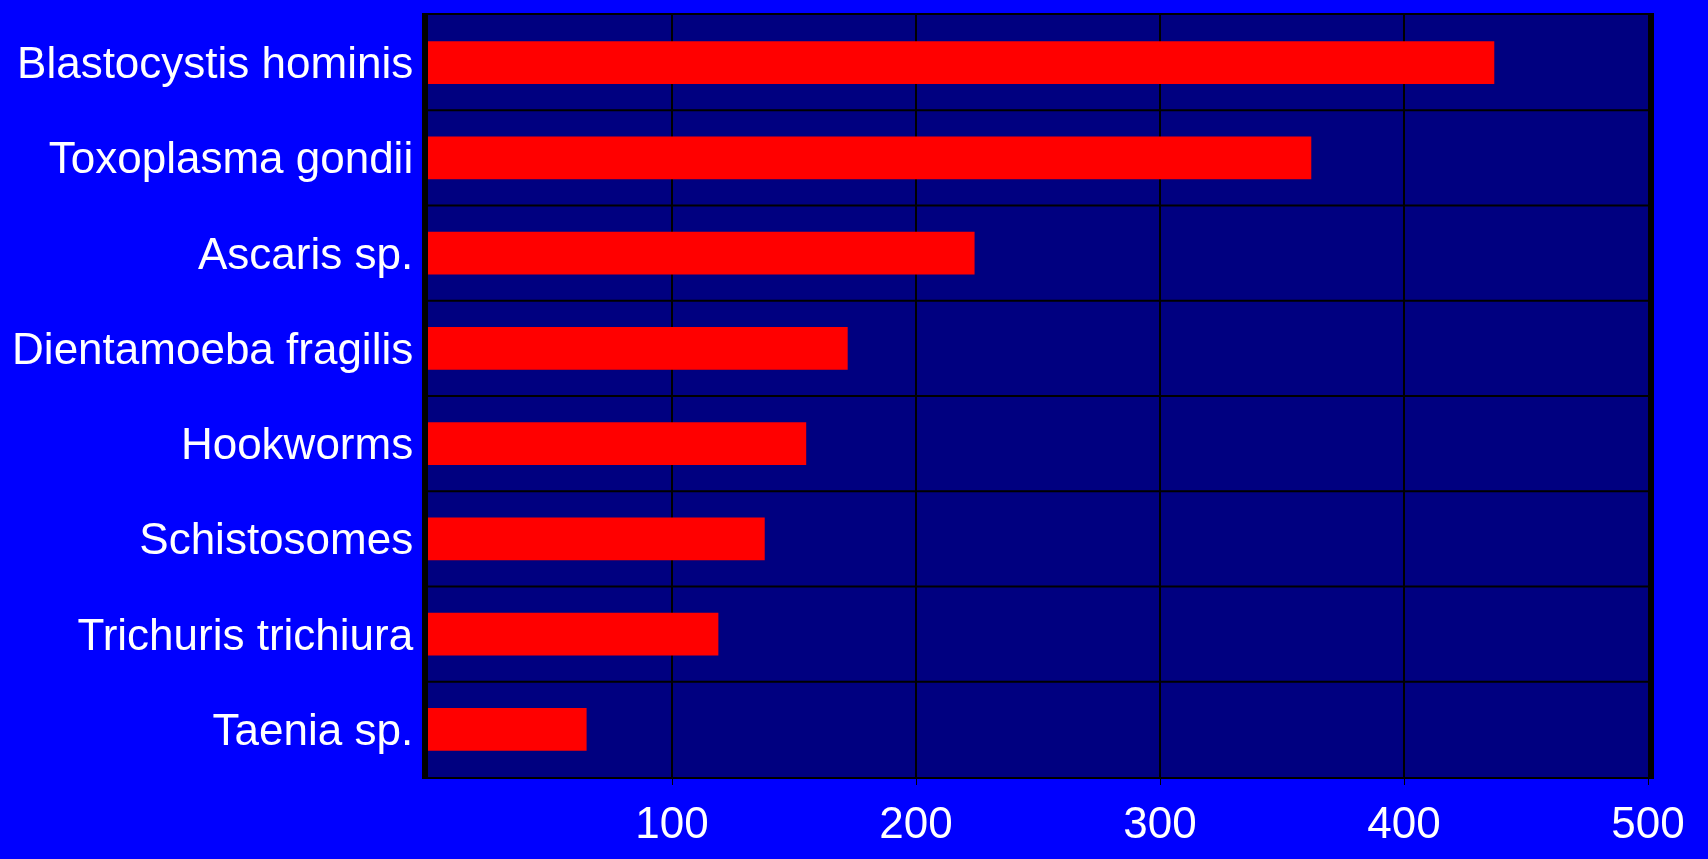  I want to click on y-tick-label: Dientamoeba fragilis, so click(213, 348).